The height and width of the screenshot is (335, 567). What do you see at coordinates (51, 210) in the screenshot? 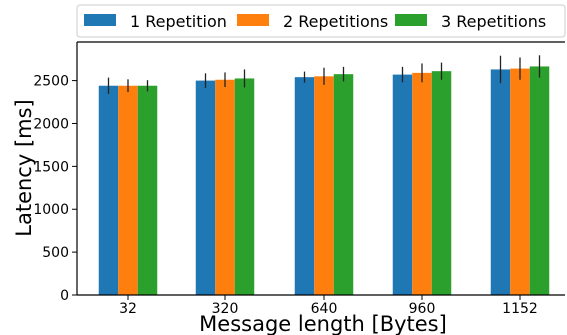
I see `y-tick-label: 1000` at bounding box center [51, 210].